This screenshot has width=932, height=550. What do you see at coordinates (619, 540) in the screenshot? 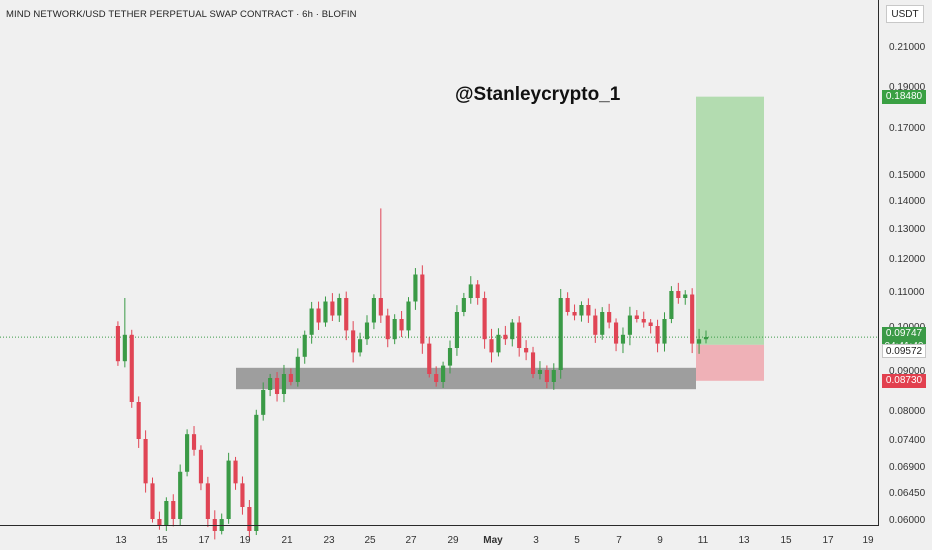
I see `time-tick-label: 7` at bounding box center [619, 540].